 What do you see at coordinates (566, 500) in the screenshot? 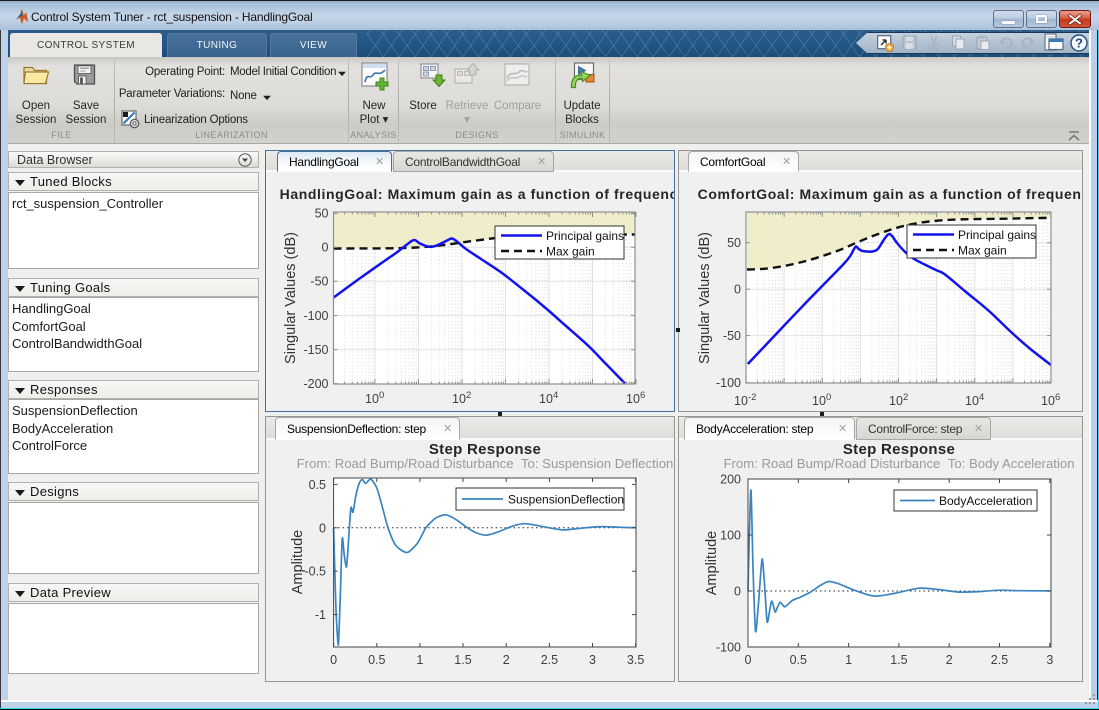
I see `svg-text: SuspensionDeflection` at bounding box center [566, 500].